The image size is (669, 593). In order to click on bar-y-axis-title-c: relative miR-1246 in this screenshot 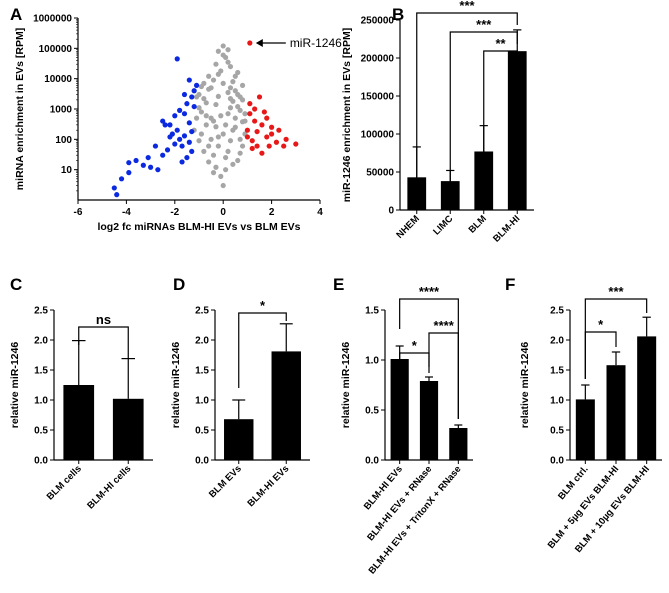, I will do `click(15, 385)`.